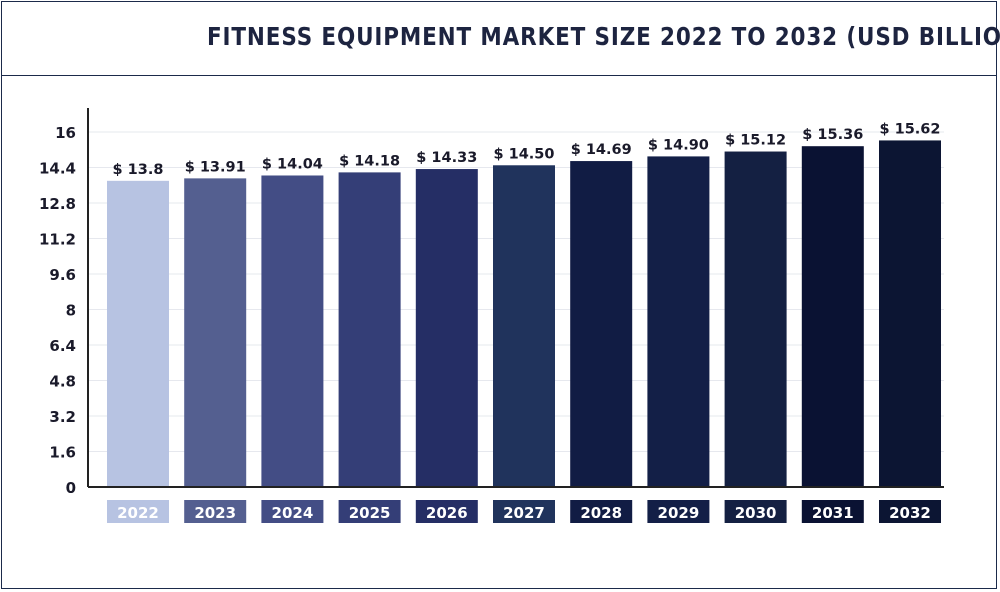 The image size is (1000, 592). What do you see at coordinates (910, 313) in the screenshot?
I see `bar-2032` at bounding box center [910, 313].